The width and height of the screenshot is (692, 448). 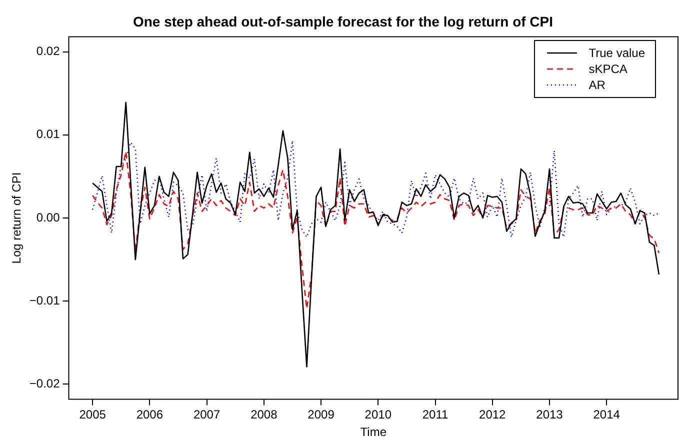 What do you see at coordinates (48, 51) in the screenshot?
I see `y-tick-label: 0.02` at bounding box center [48, 51].